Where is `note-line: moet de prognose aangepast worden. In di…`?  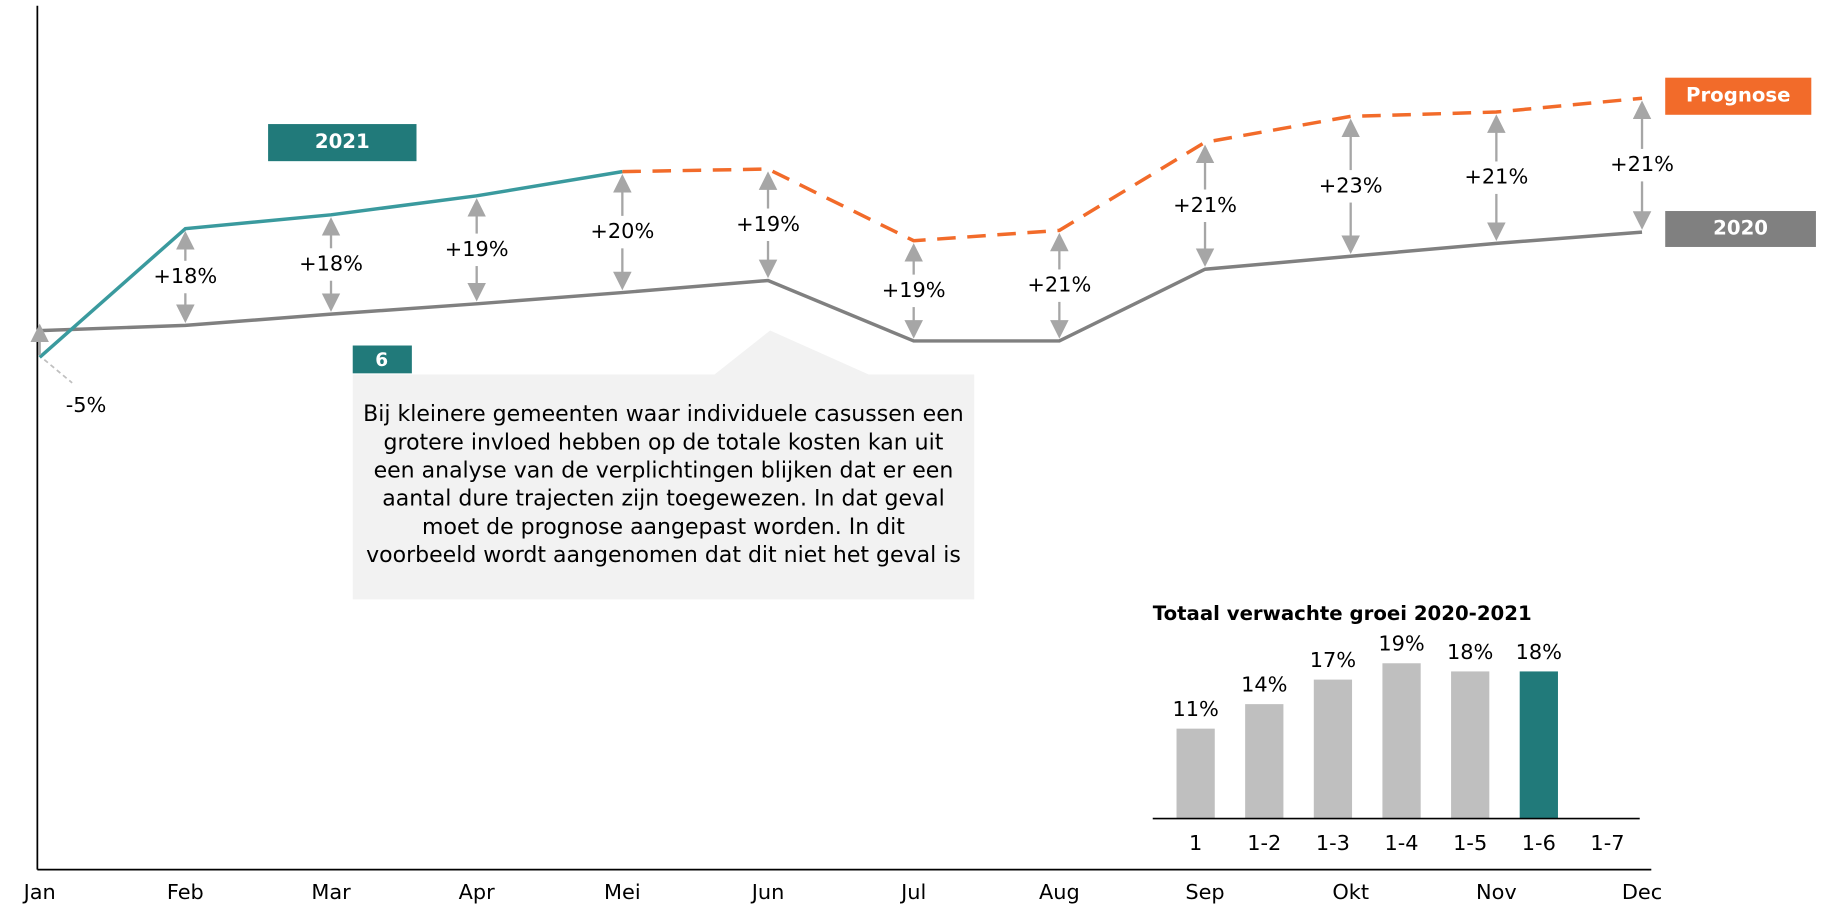
note-line: moet de prognose aangepast worden. In di… is located at coordinates (663, 527).